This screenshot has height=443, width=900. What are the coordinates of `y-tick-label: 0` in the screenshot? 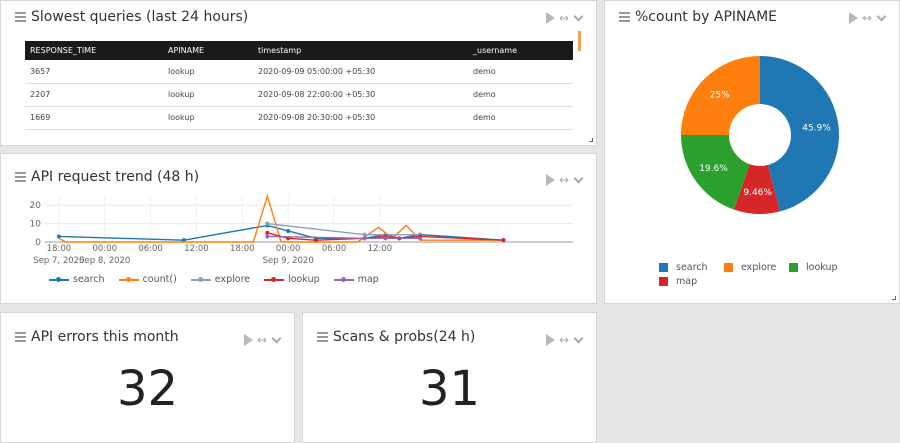 It's located at (38, 243).